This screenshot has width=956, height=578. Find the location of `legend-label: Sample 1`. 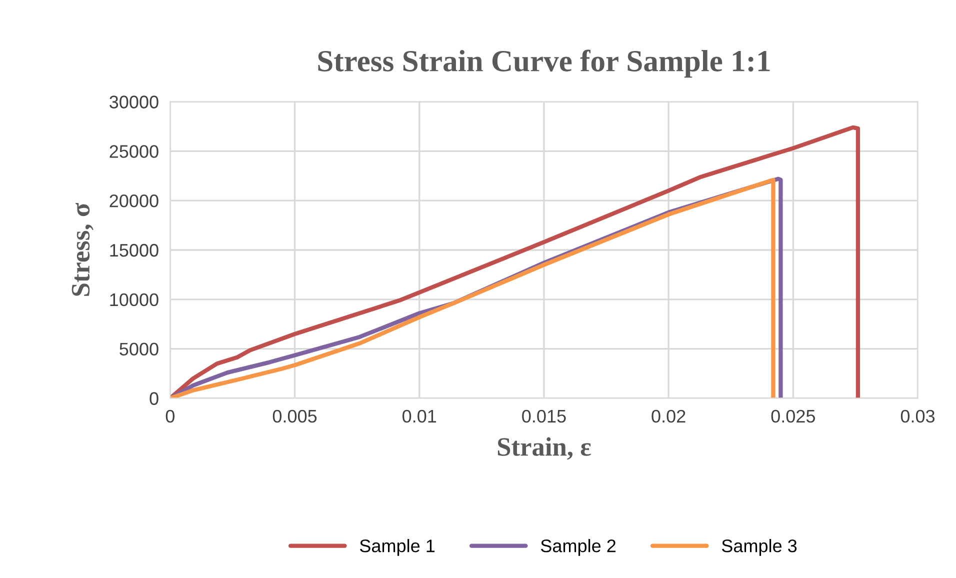

legend-label: Sample 1 is located at coordinates (397, 547).